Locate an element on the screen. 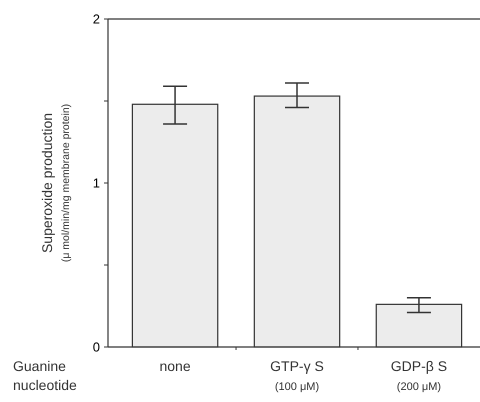  y-tick-label: 1 is located at coordinates (96, 183).